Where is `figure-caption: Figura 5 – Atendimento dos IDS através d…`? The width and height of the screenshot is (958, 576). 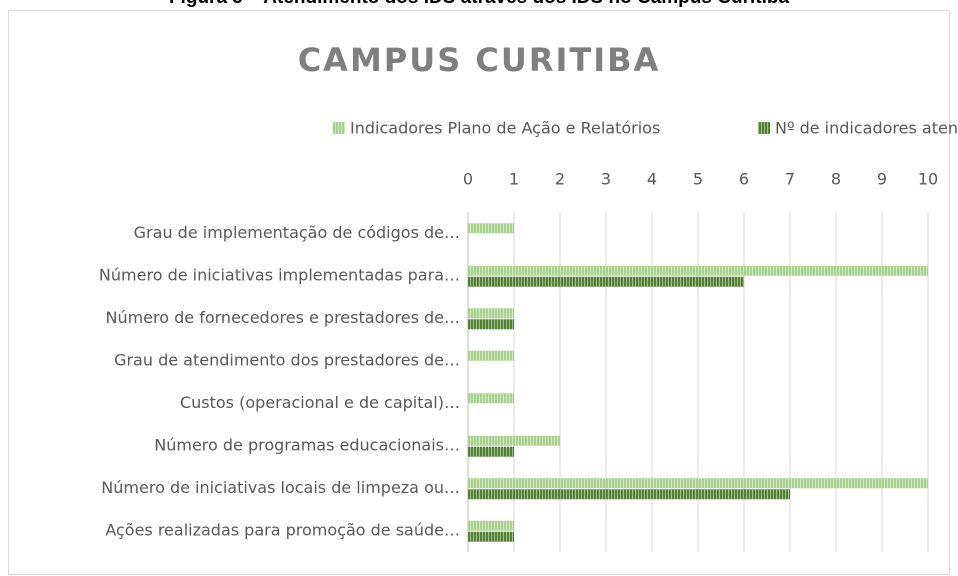 figure-caption: Figura 5 – Atendimento dos IDS através d… is located at coordinates (479, 4).